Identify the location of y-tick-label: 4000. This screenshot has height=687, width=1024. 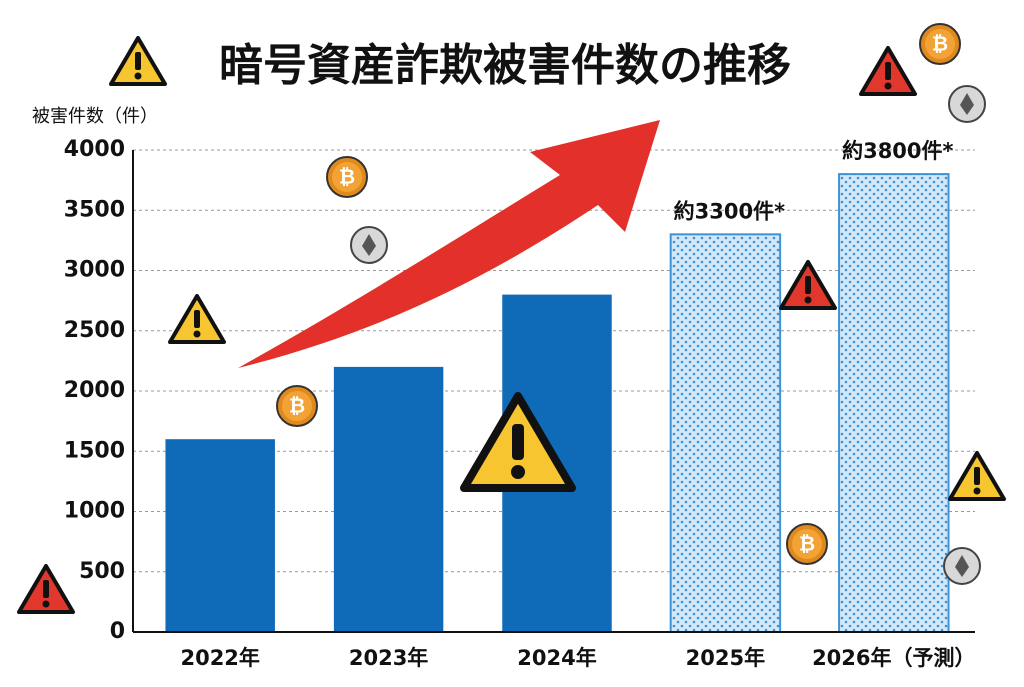
(94, 149).